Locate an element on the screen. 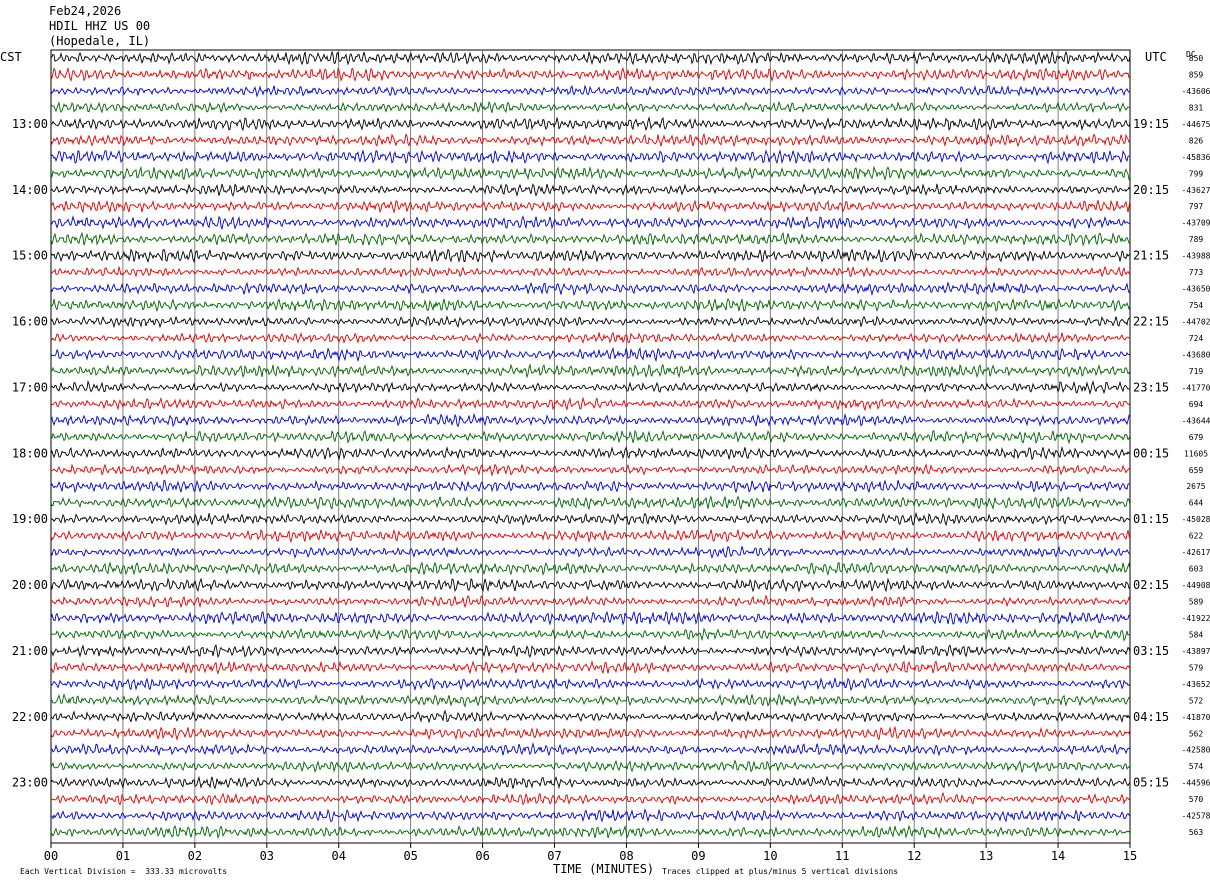  x-tick-label: 15 is located at coordinates (1130, 856).